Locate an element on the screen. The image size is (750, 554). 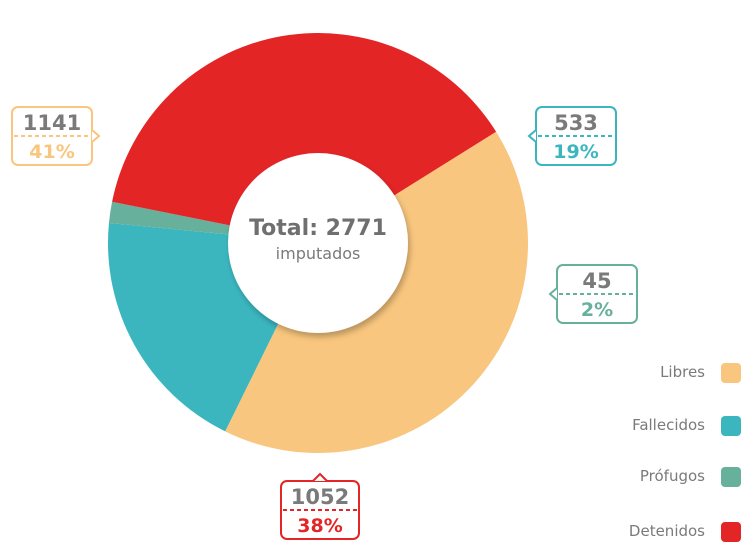
callout-percent: 19% is located at coordinates (575, 152).